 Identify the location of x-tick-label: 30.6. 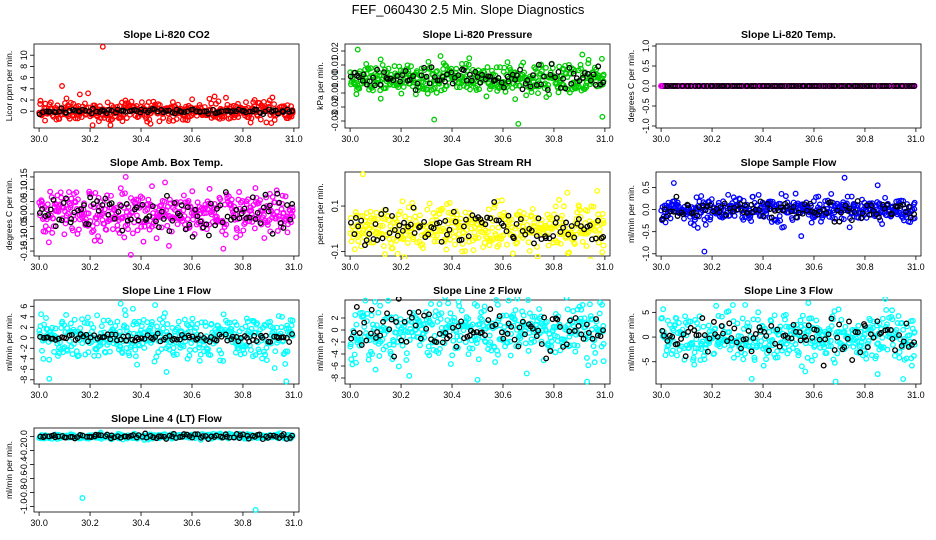
(814, 395).